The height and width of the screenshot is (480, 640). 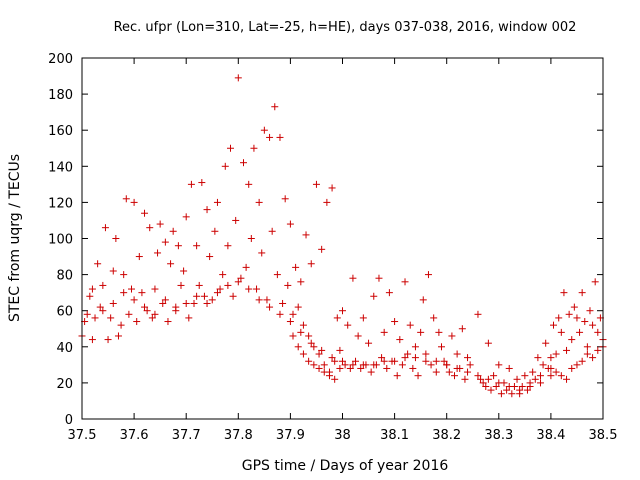 What do you see at coordinates (60, 95) in the screenshot?
I see `y-tick-label: 180` at bounding box center [60, 95].